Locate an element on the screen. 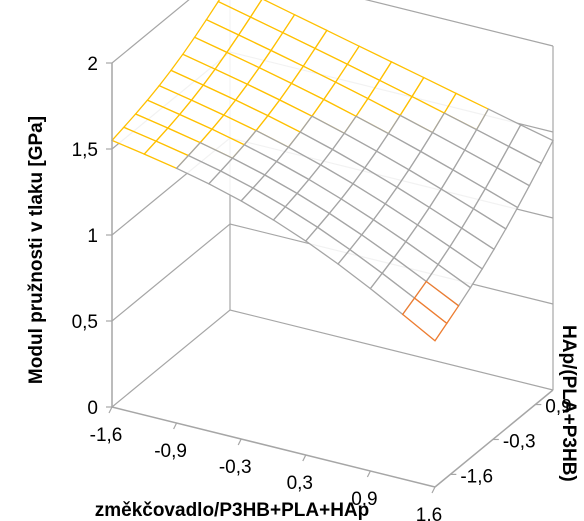  x-tick-label: -0,9 is located at coordinates (170, 451).